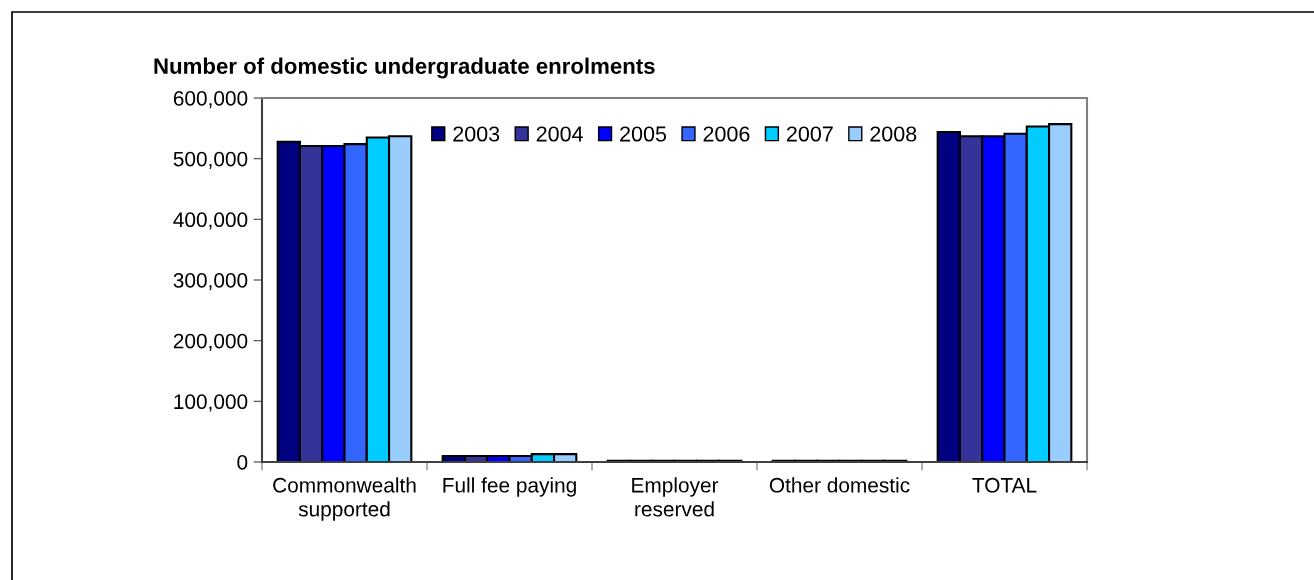  I want to click on legend-label: 2008, so click(893, 134).